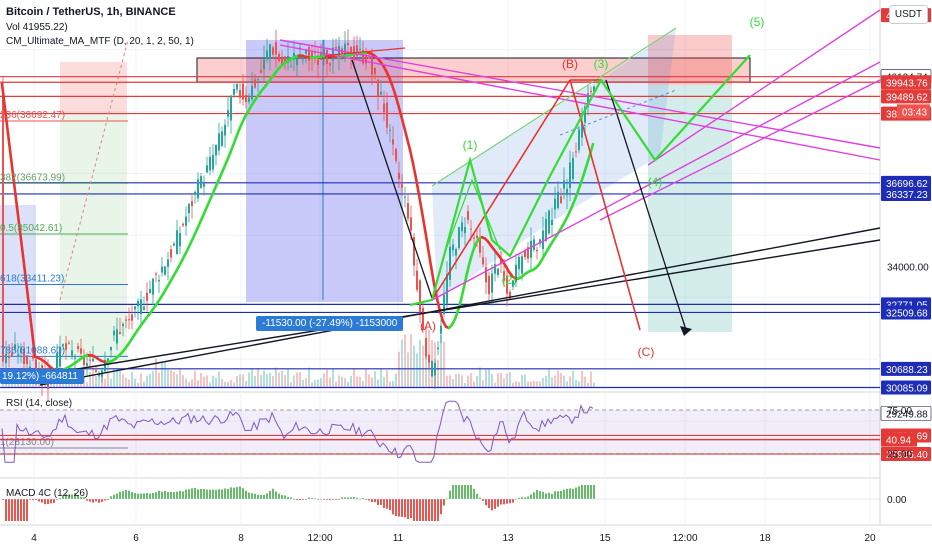 The width and height of the screenshot is (932, 550). I want to click on channel-line-high, so click(764, 87).